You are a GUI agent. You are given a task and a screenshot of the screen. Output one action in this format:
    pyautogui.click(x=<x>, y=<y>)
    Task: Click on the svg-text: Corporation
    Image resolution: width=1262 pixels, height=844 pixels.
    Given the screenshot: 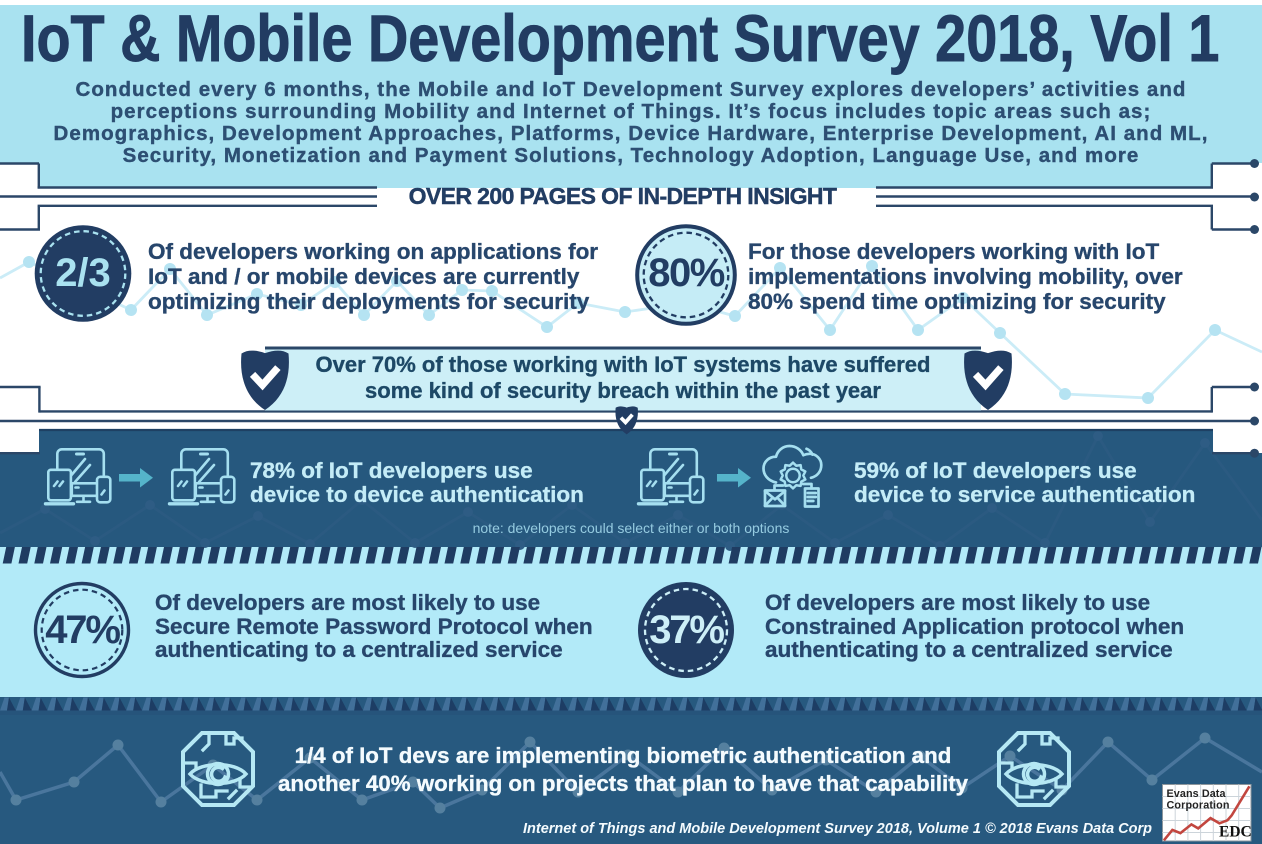 What is the action you would take?
    pyautogui.click(x=1198, y=806)
    